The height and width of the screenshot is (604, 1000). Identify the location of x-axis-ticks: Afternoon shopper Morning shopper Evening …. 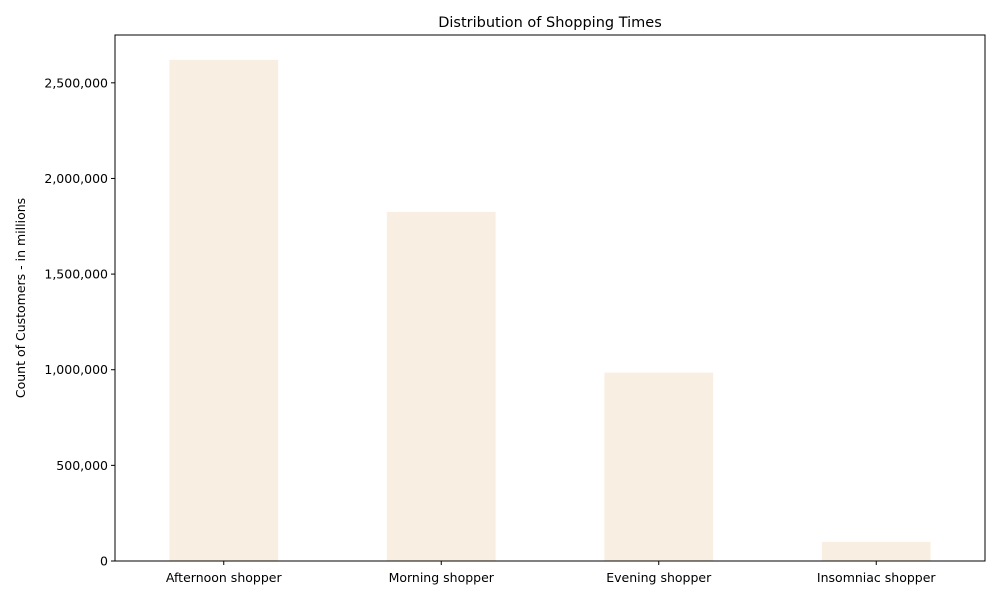
(551, 573).